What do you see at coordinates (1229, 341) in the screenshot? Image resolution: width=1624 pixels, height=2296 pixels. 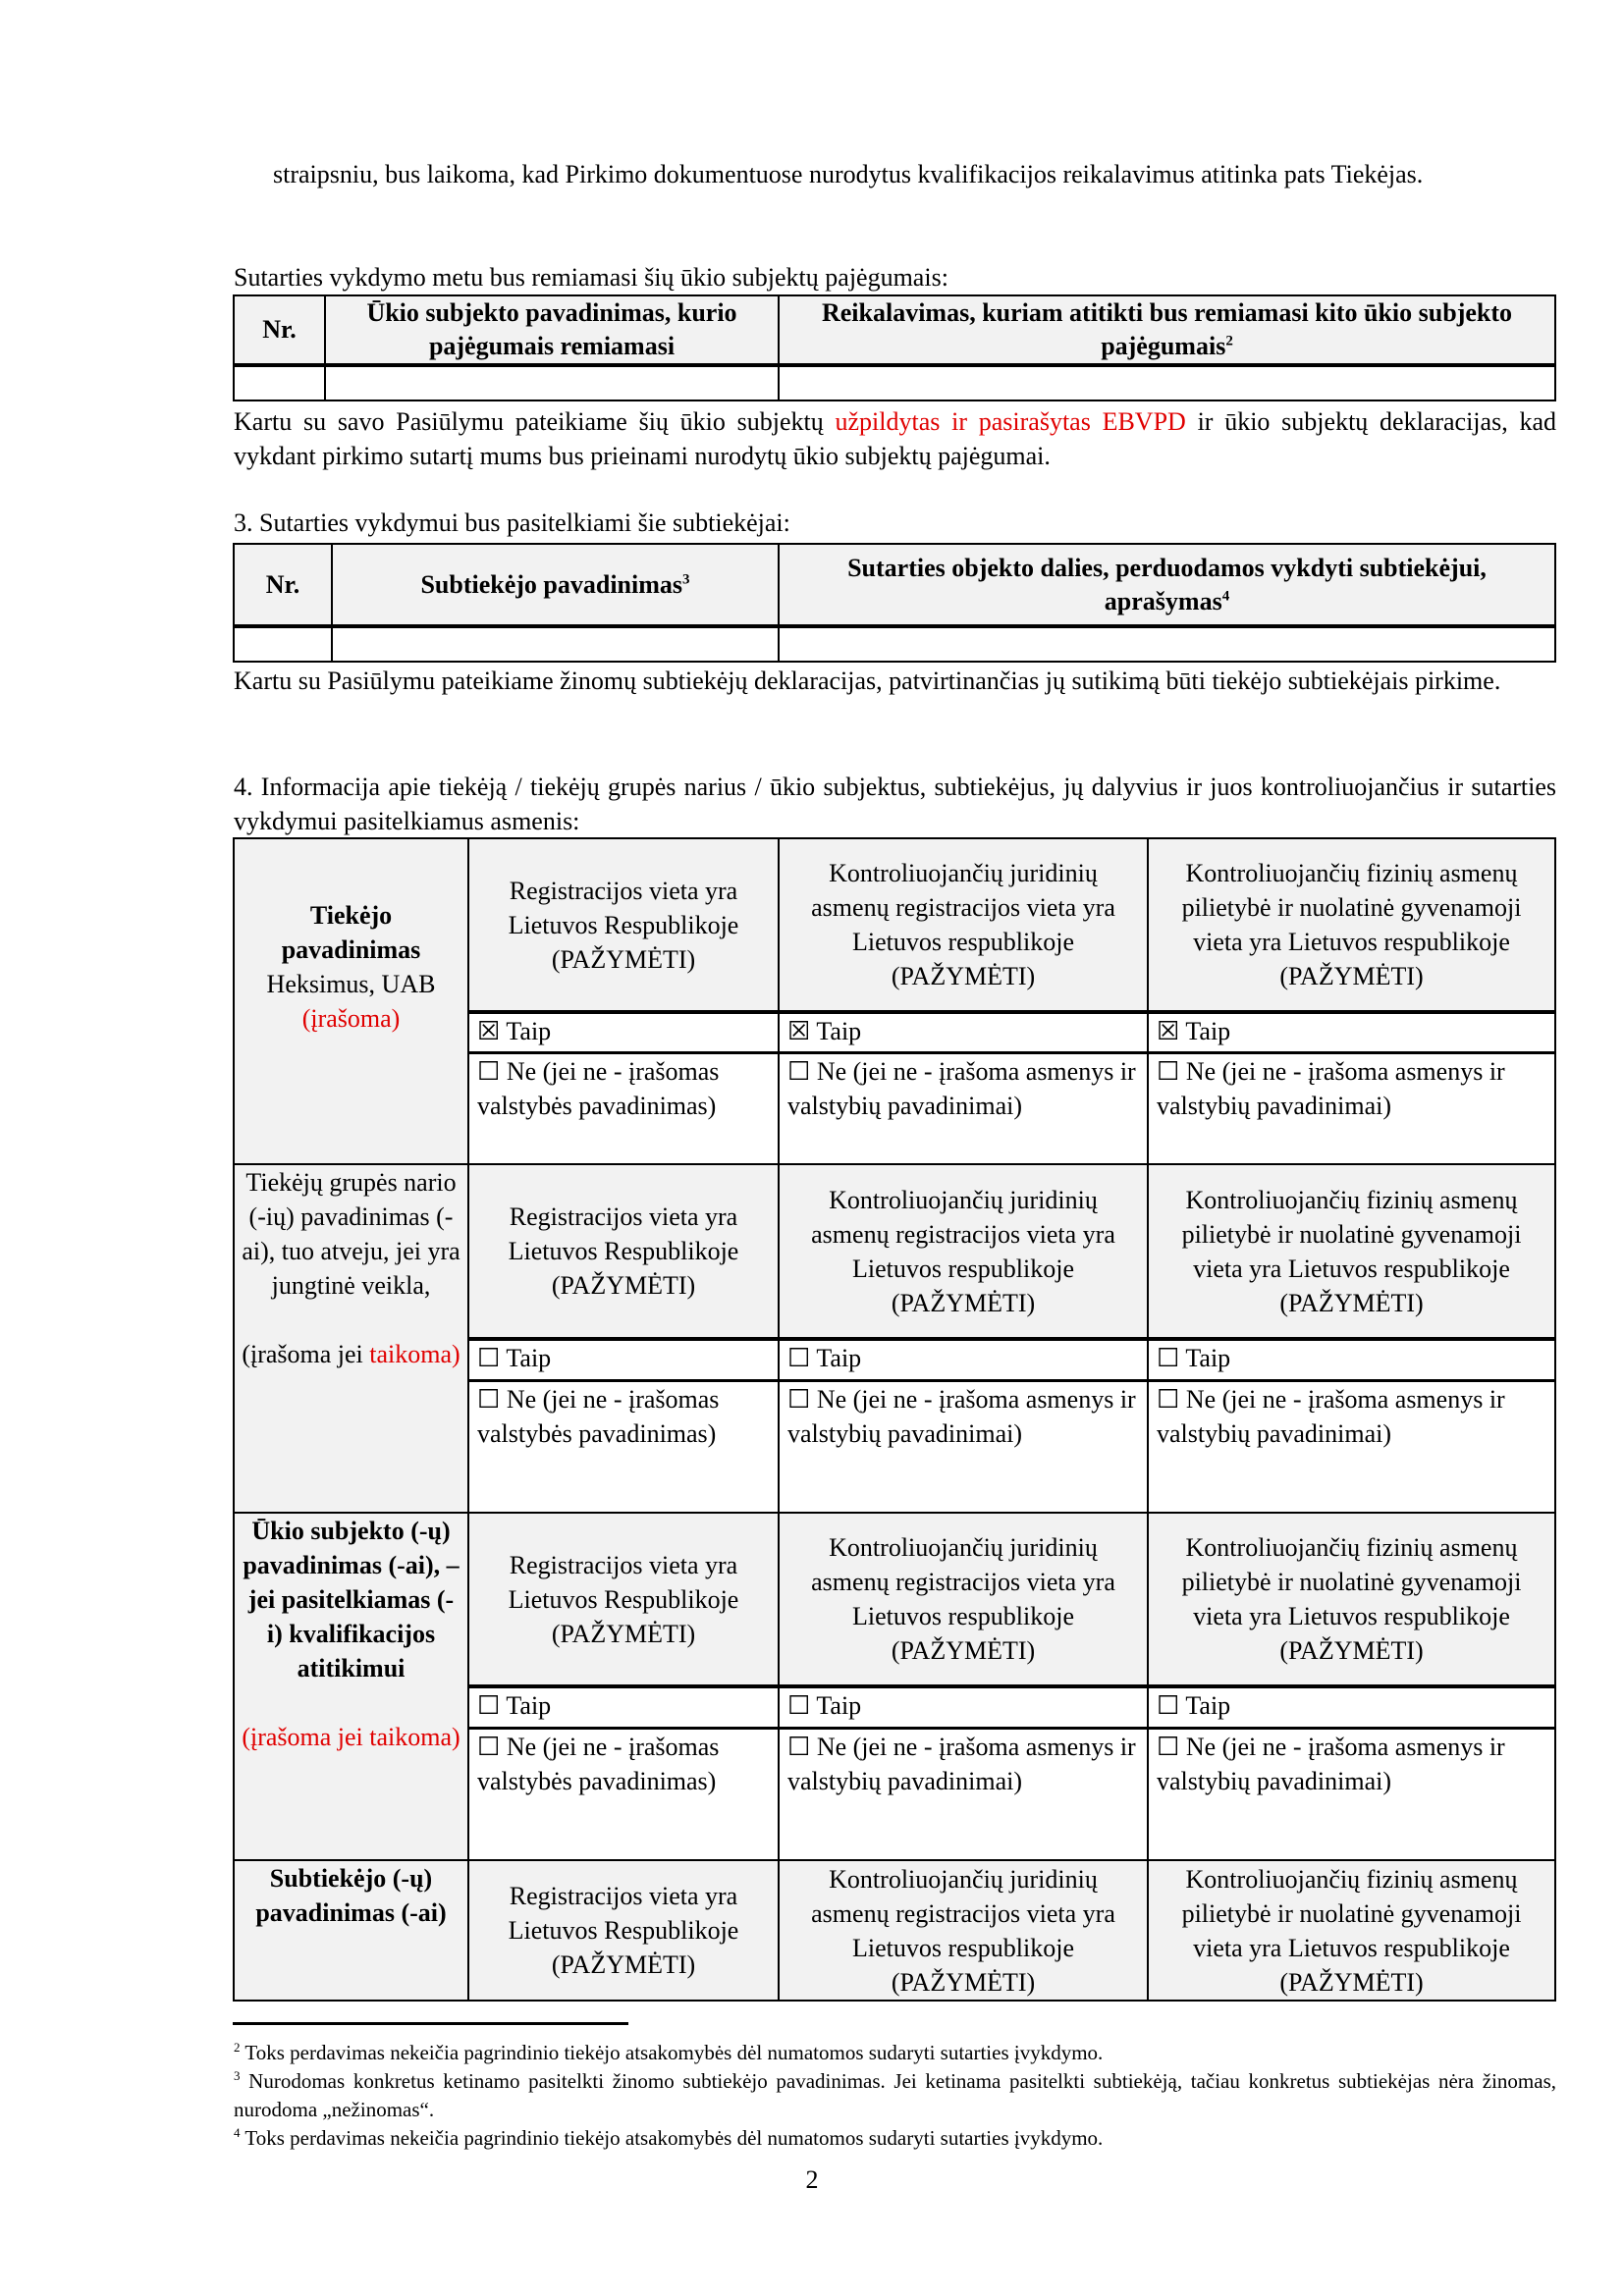 I see `footnote-ref: 2` at bounding box center [1229, 341].